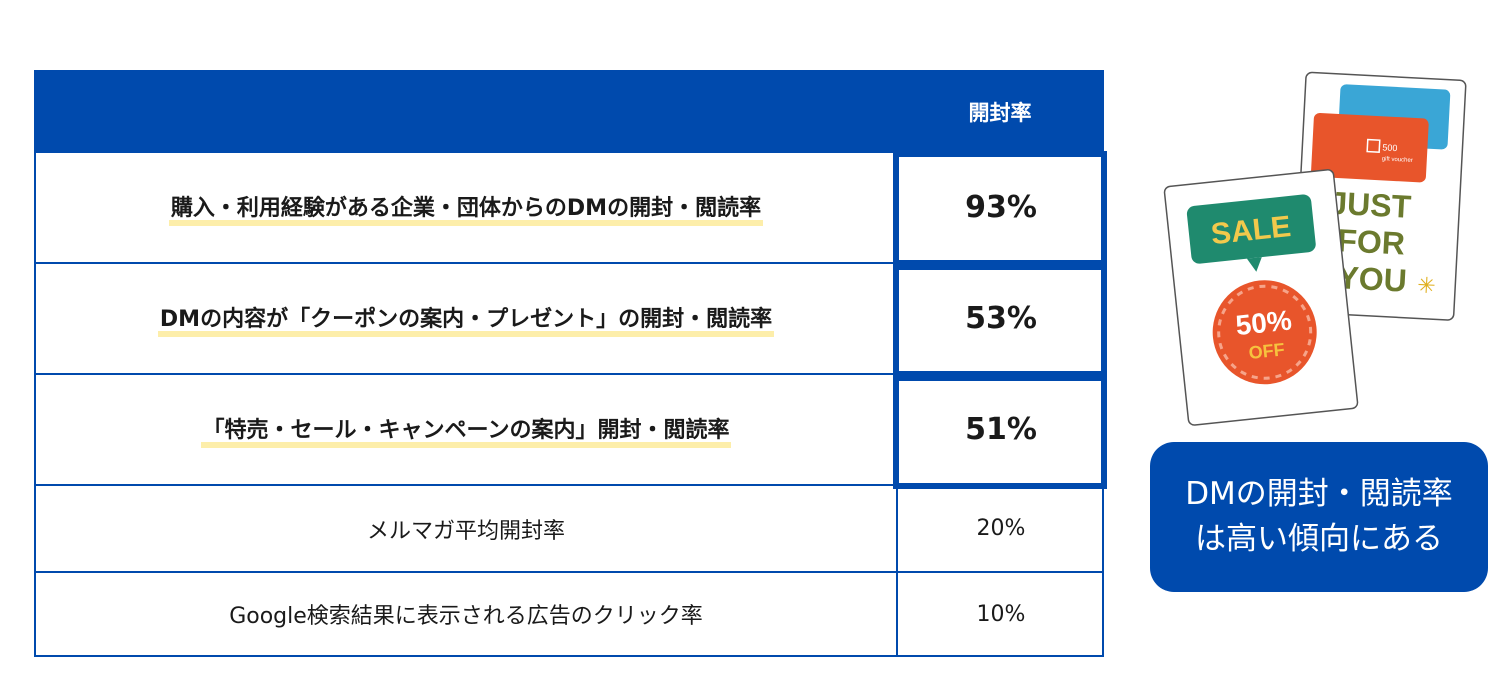 The height and width of the screenshot is (700, 1500). What do you see at coordinates (1372, 279) in the screenshot?
I see `svg-text: YOU` at bounding box center [1372, 279].